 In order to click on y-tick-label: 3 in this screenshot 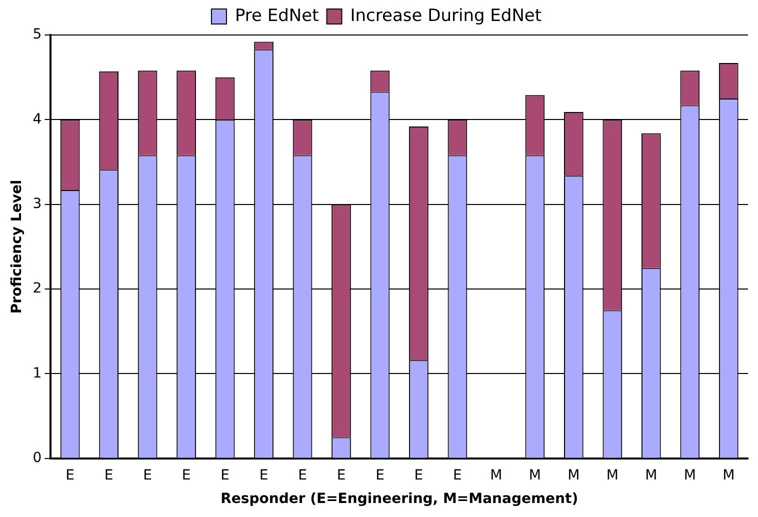, I will do `click(37, 204)`.